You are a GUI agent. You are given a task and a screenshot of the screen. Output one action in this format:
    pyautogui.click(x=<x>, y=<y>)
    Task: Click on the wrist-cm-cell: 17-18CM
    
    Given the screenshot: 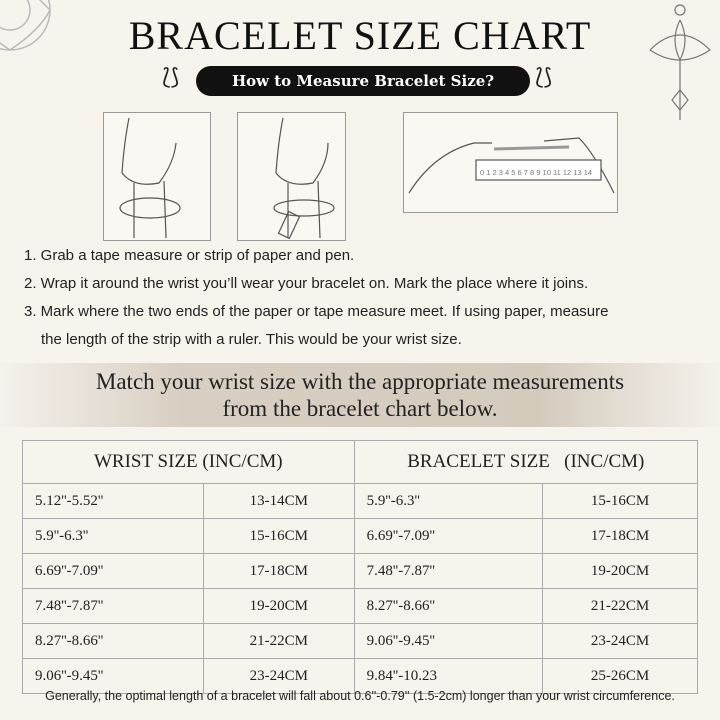 What is the action you would take?
    pyautogui.click(x=278, y=571)
    